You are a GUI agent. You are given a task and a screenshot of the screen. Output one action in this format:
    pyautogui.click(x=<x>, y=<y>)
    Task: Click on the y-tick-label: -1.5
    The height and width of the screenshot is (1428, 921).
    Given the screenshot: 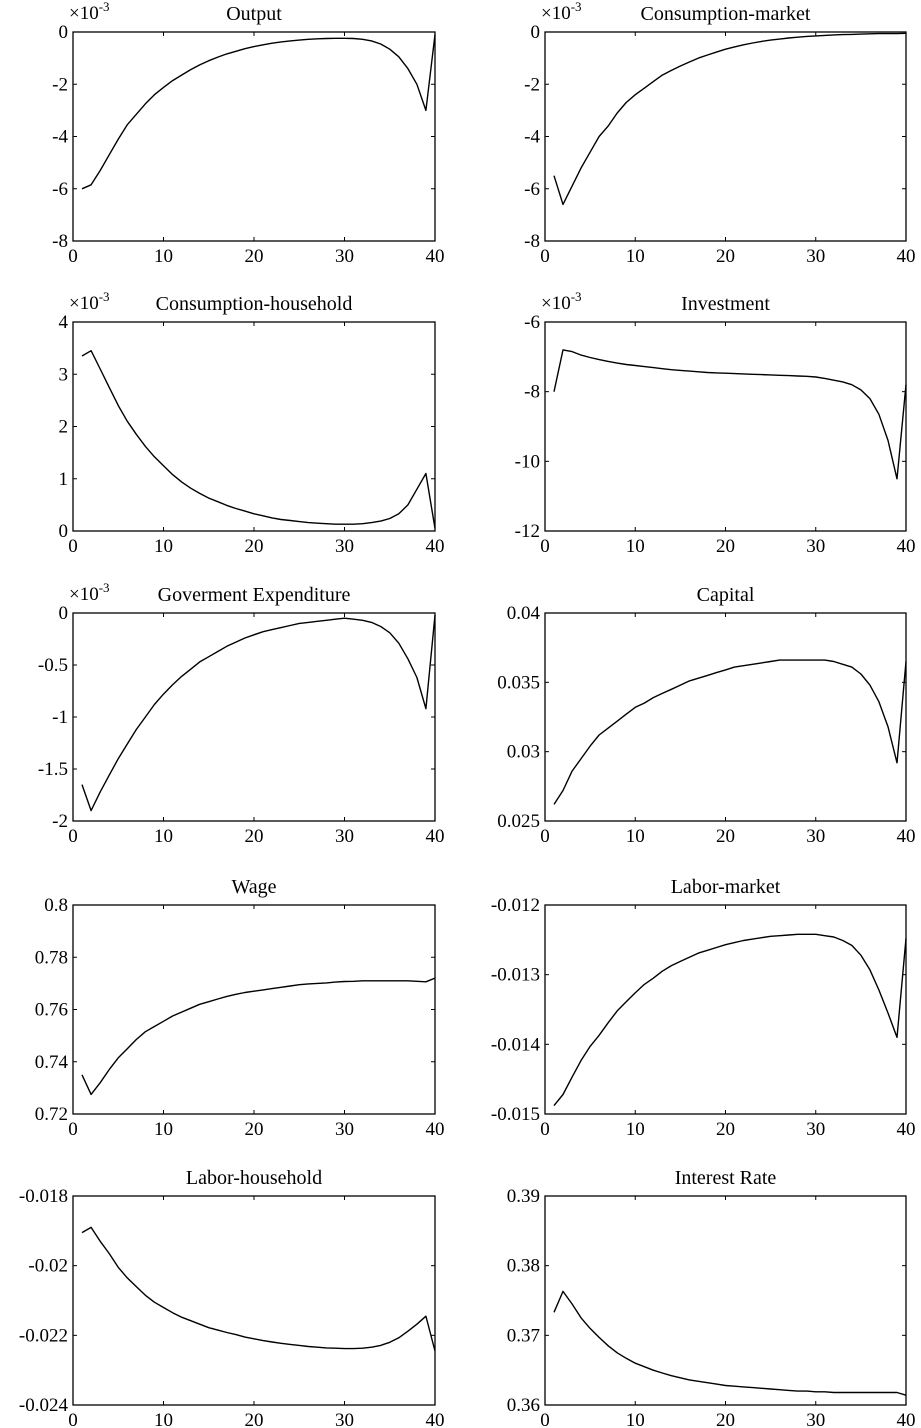 What is the action you would take?
    pyautogui.click(x=53, y=769)
    